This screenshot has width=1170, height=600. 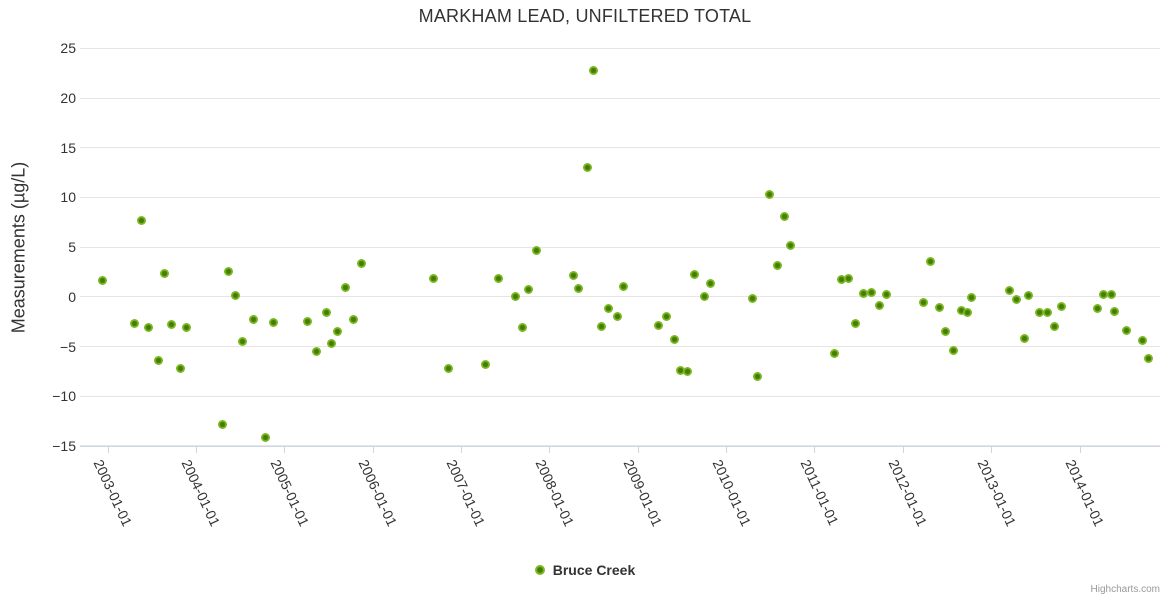 What do you see at coordinates (1125, 589) in the screenshot?
I see `highcharts-credits-link: Highcharts.com` at bounding box center [1125, 589].